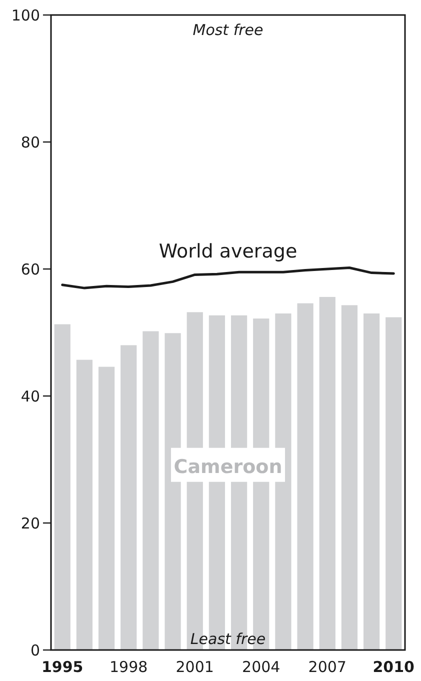  I want to click on x-tick-label: 2001, so click(195, 667).